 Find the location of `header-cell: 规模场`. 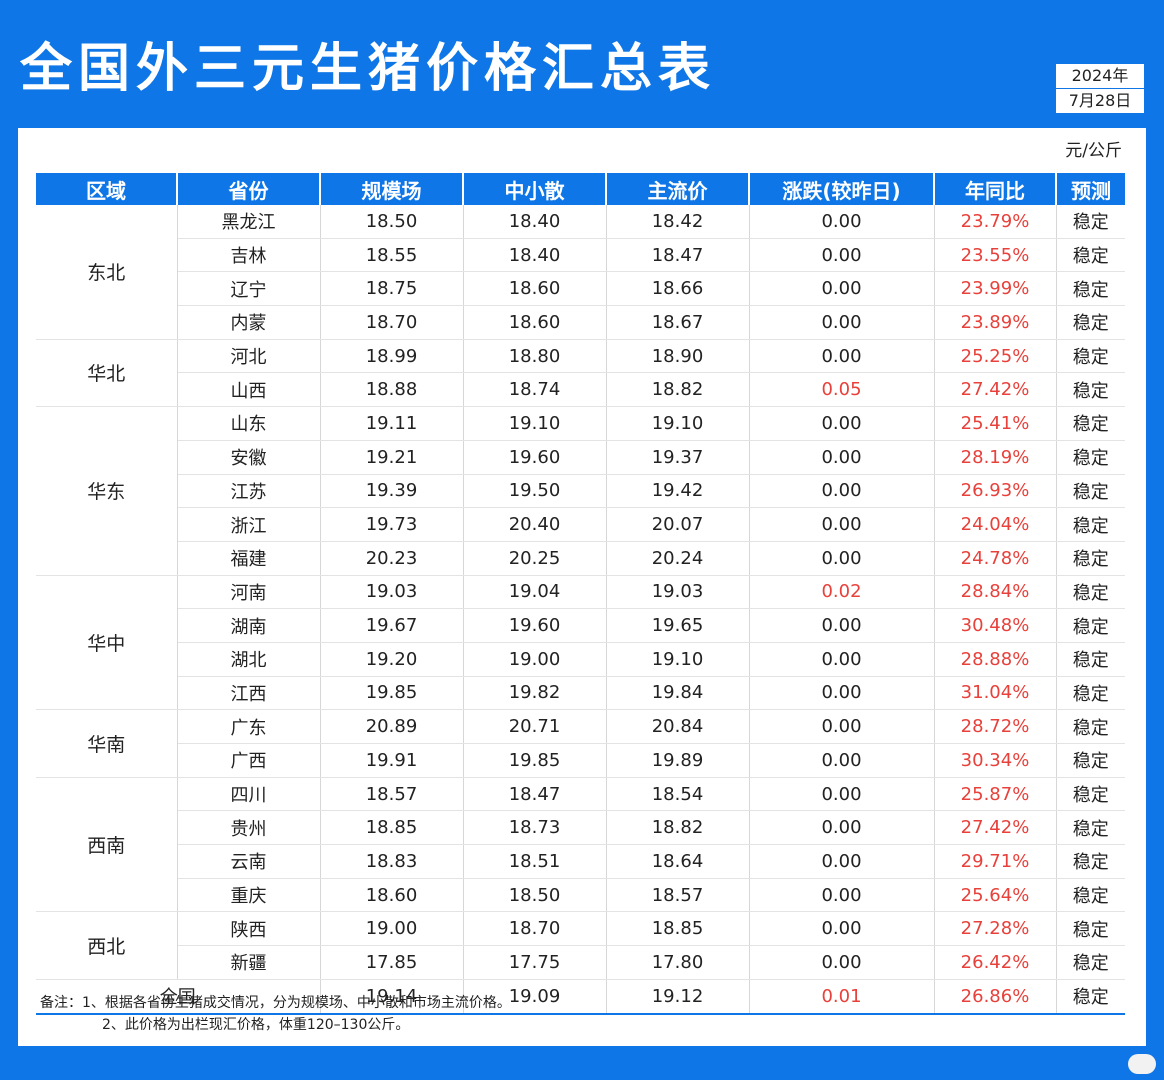

header-cell: 规模场 is located at coordinates (392, 189).